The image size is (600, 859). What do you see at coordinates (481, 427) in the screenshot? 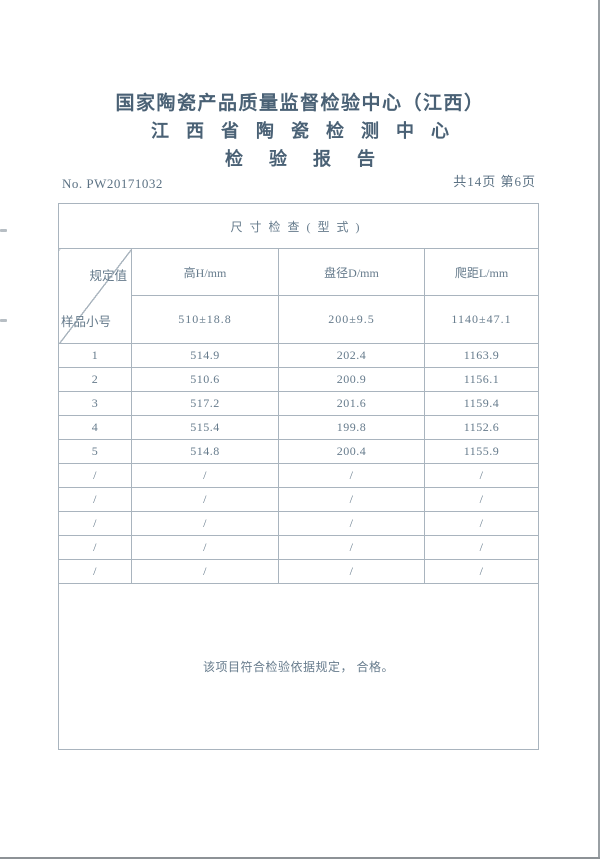
I see `cell-creepage: 1152.6` at bounding box center [481, 427].